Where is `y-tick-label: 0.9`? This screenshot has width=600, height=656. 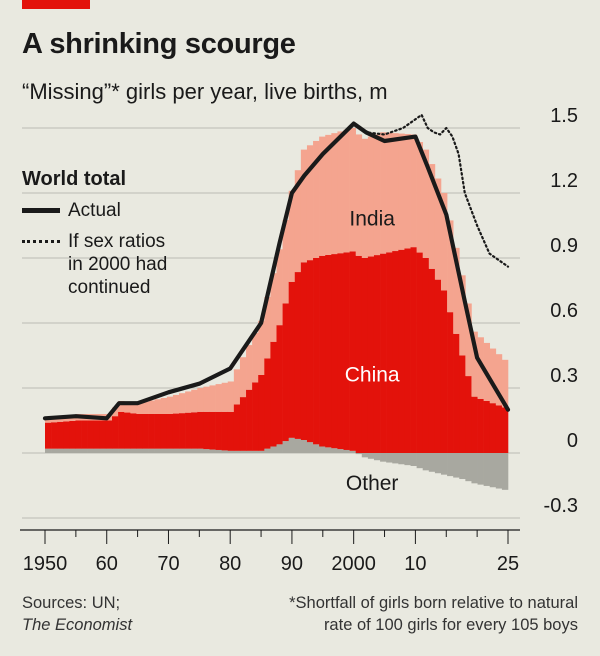
y-tick-label: 0.9 is located at coordinates (564, 246).